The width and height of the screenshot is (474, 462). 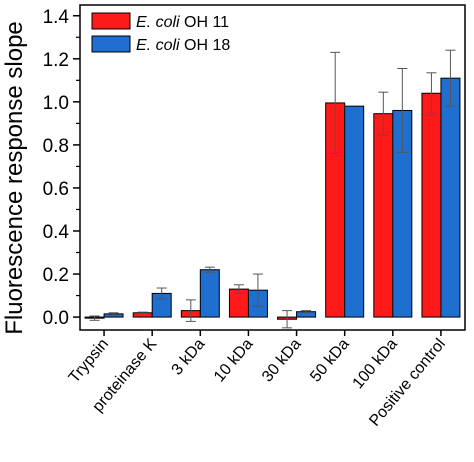 What do you see at coordinates (282, 361) in the screenshot?
I see `x-tick-label: 30 kDa` at bounding box center [282, 361].